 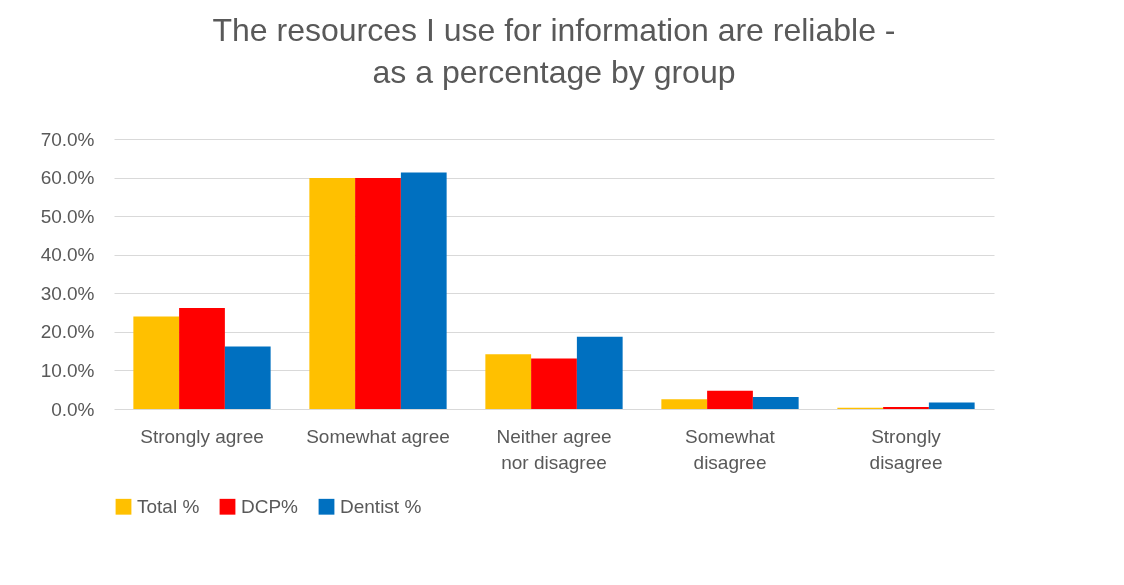 What do you see at coordinates (168, 506) in the screenshot?
I see `legend-label: Total %` at bounding box center [168, 506].